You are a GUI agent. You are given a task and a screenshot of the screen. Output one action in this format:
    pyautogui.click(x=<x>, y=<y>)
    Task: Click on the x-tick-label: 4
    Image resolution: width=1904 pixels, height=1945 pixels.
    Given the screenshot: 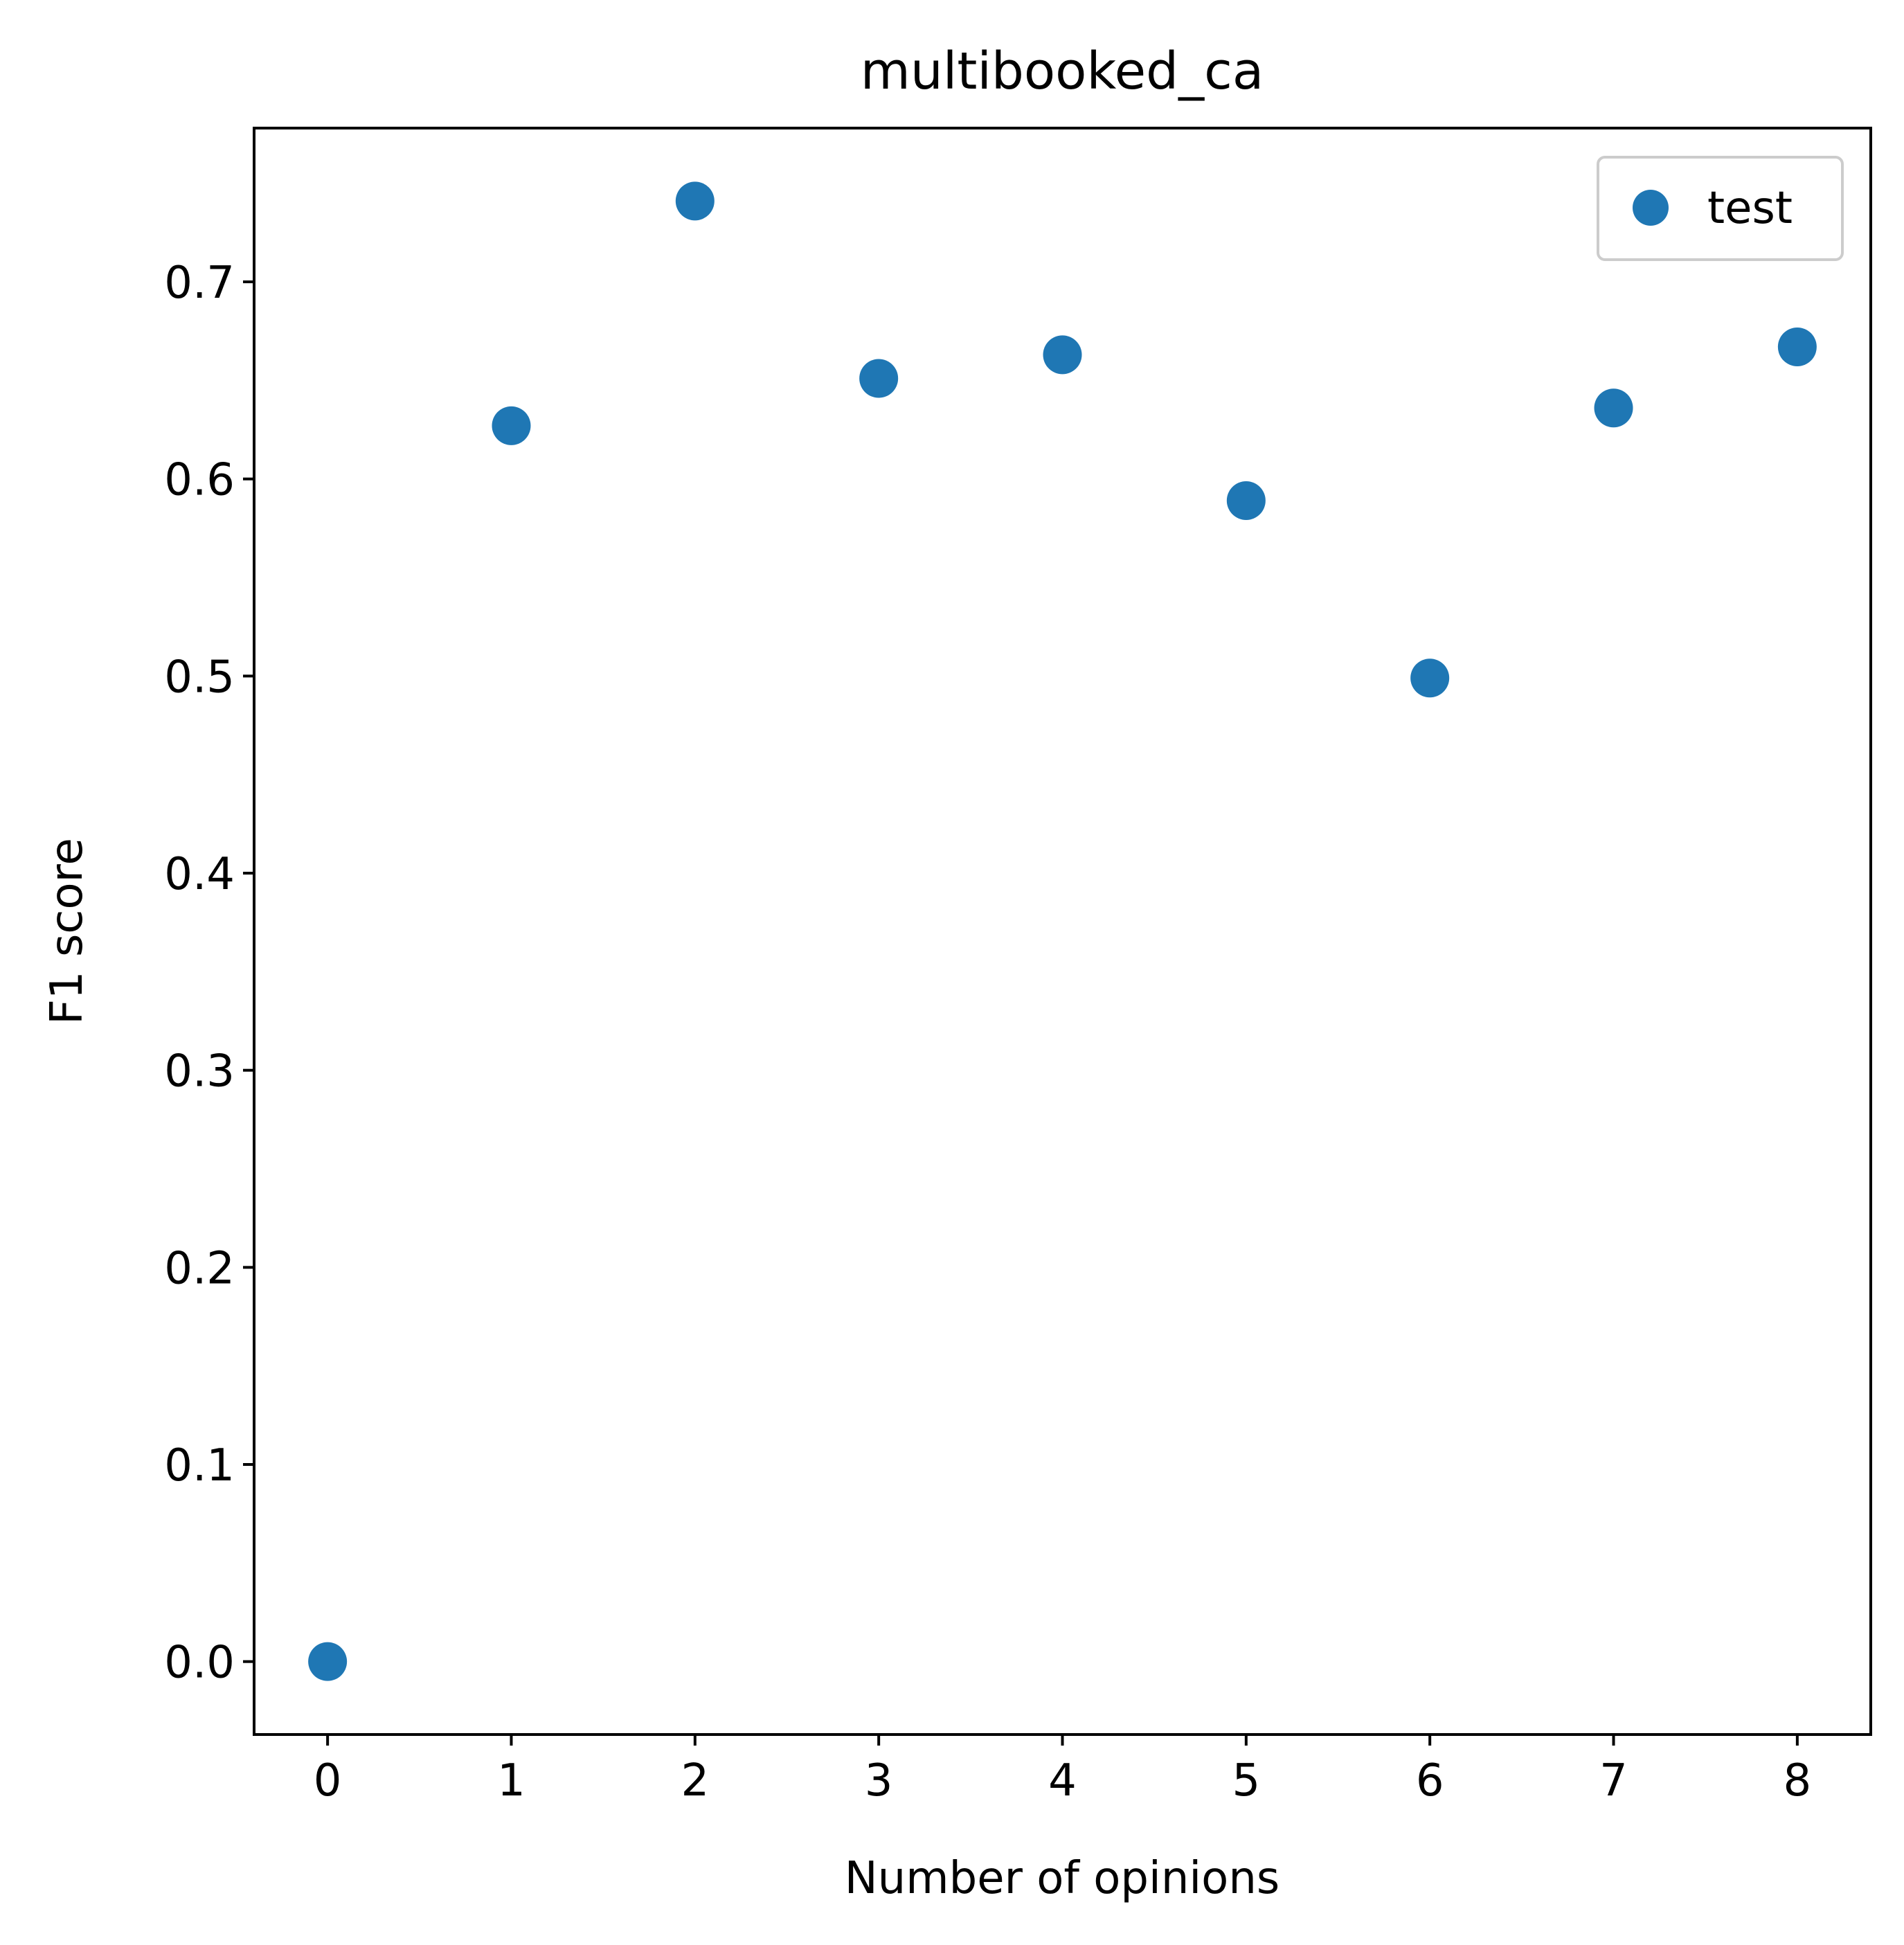 What is the action you would take?
    pyautogui.click(x=1062, y=1781)
    